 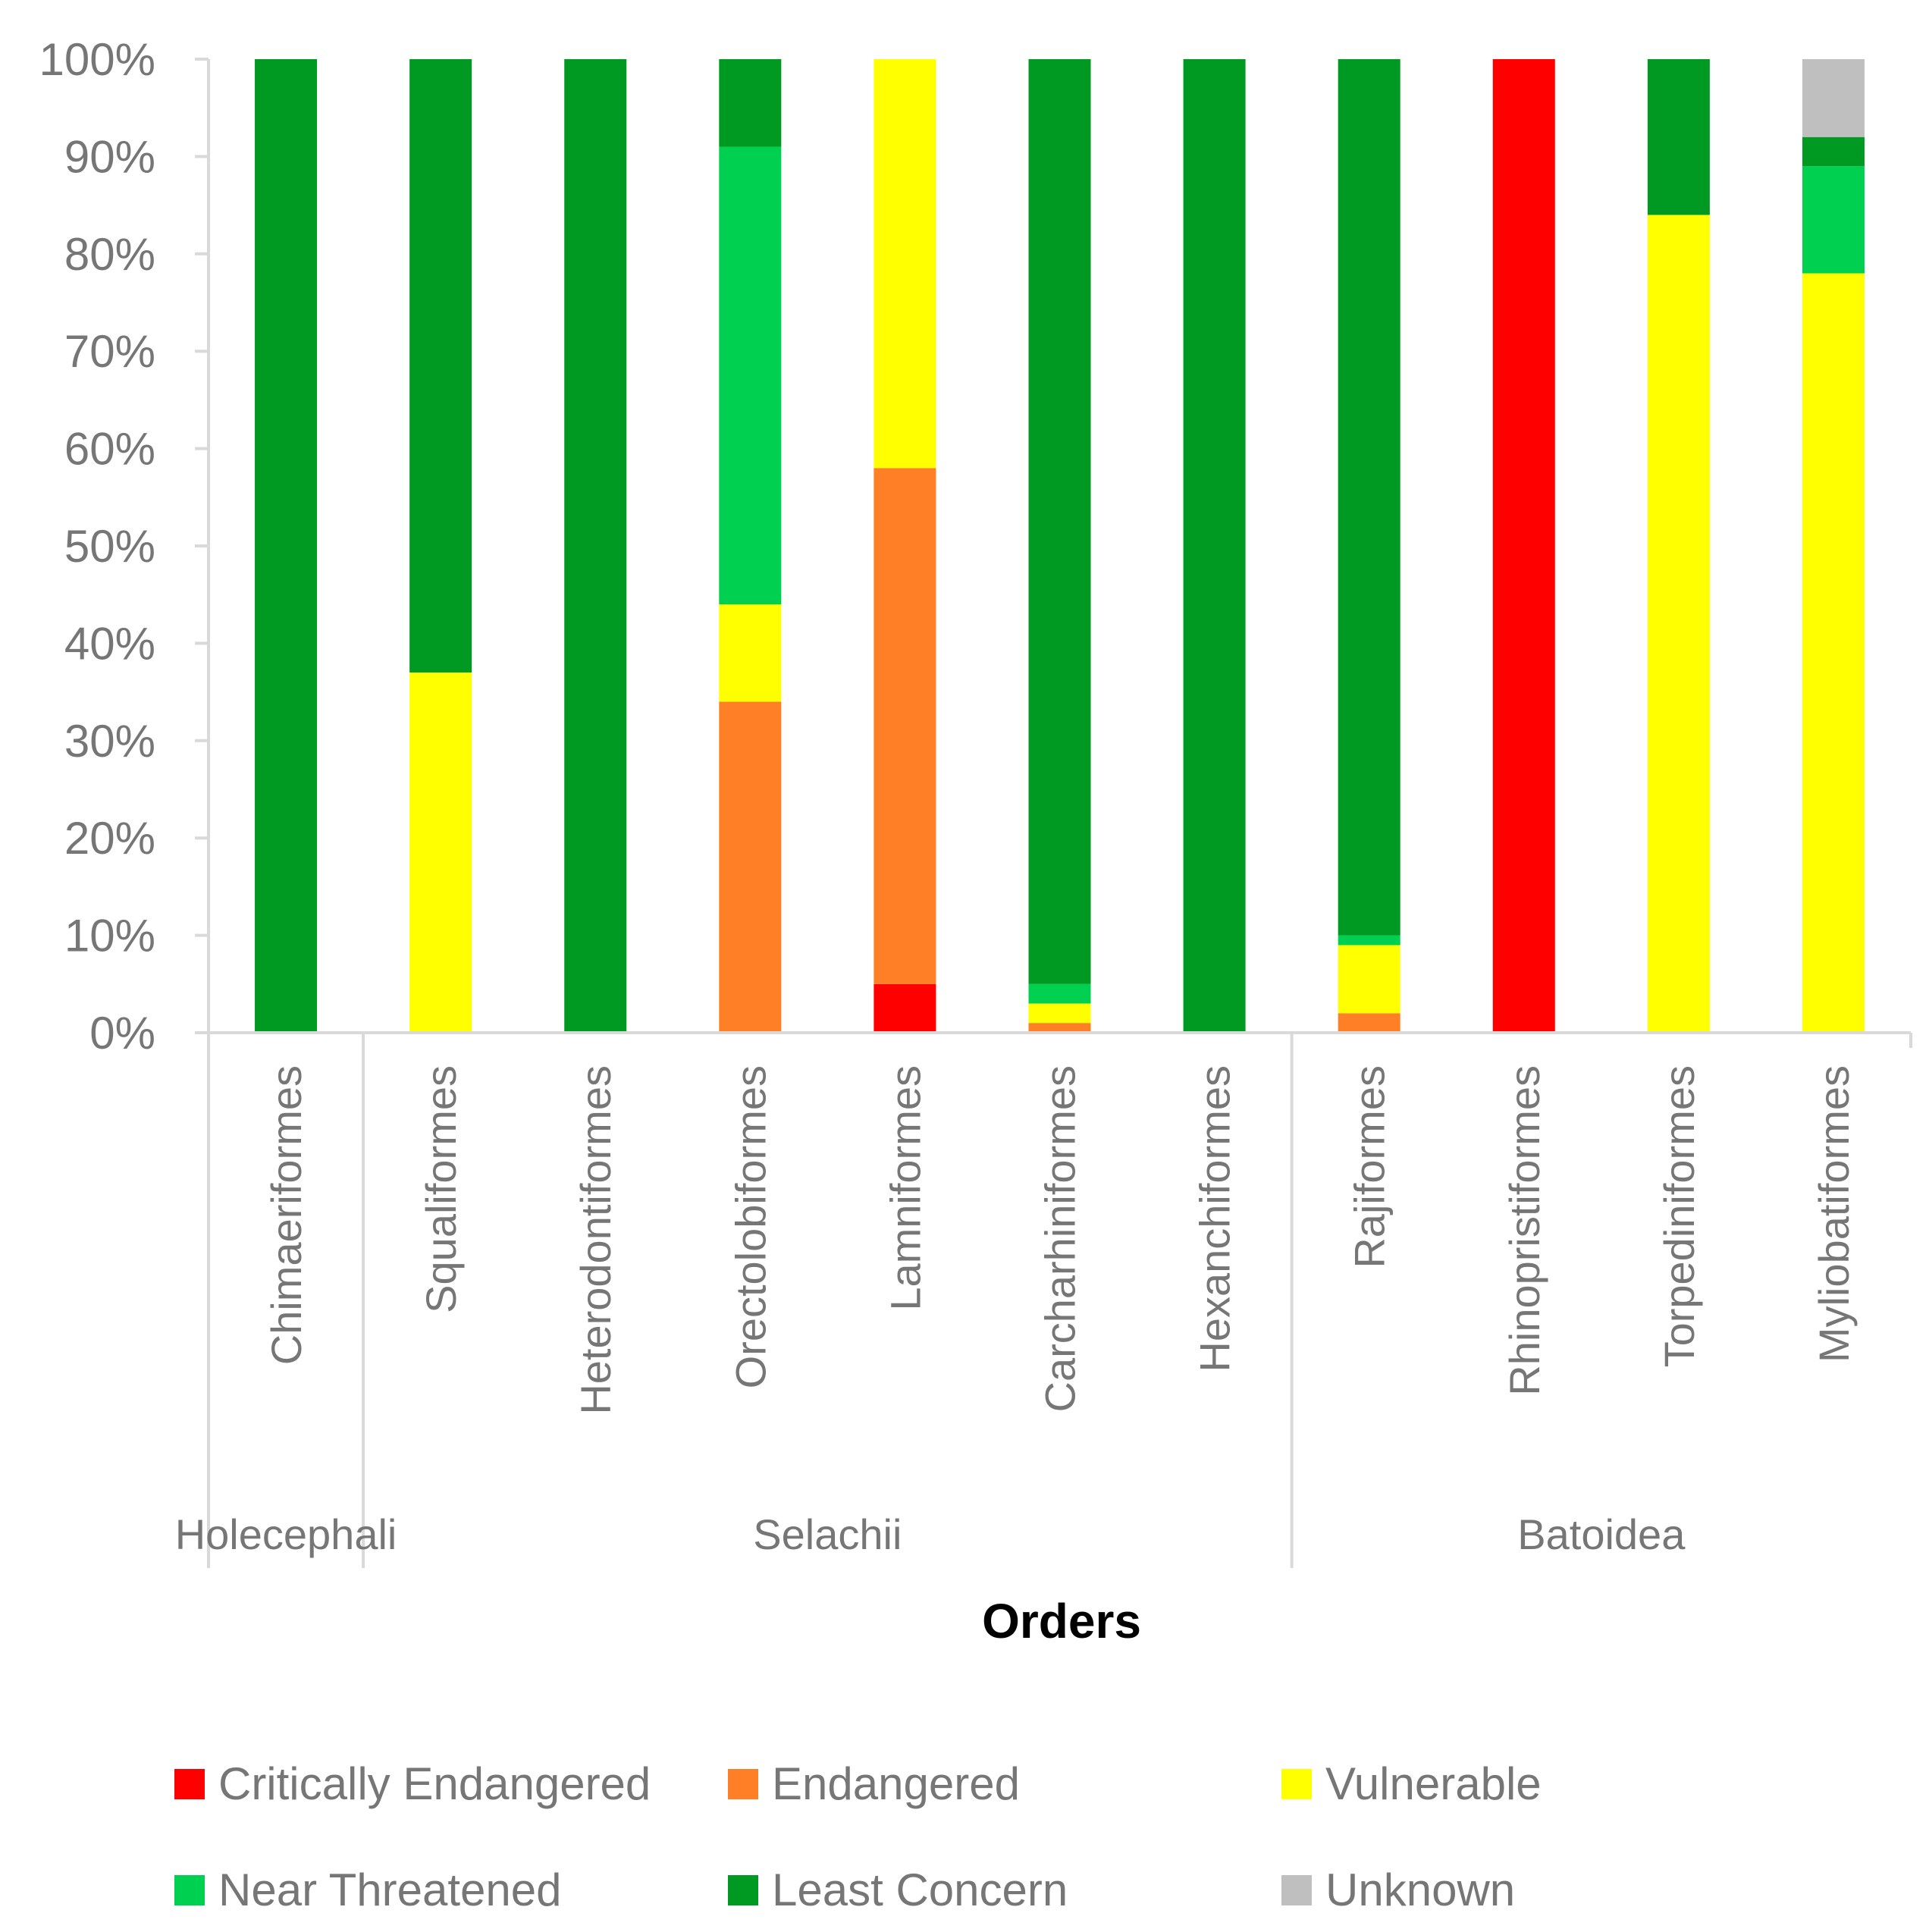 What do you see at coordinates (1061, 1239) in the screenshot?
I see `x-tick-label: Carcharhiniformes` at bounding box center [1061, 1239].